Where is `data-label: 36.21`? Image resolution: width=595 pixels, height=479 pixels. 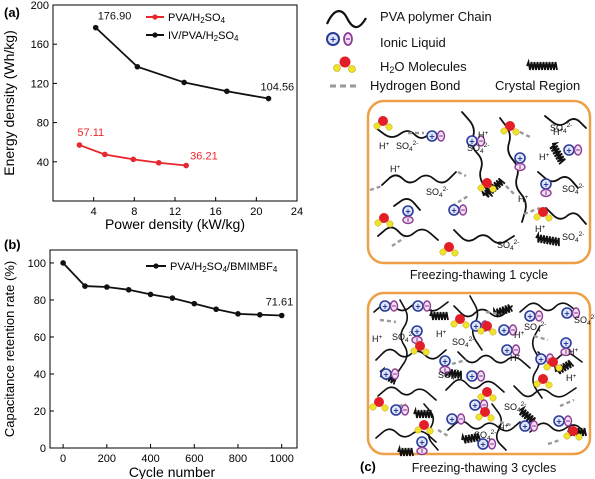
data-label: 36.21 is located at coordinates (204, 157).